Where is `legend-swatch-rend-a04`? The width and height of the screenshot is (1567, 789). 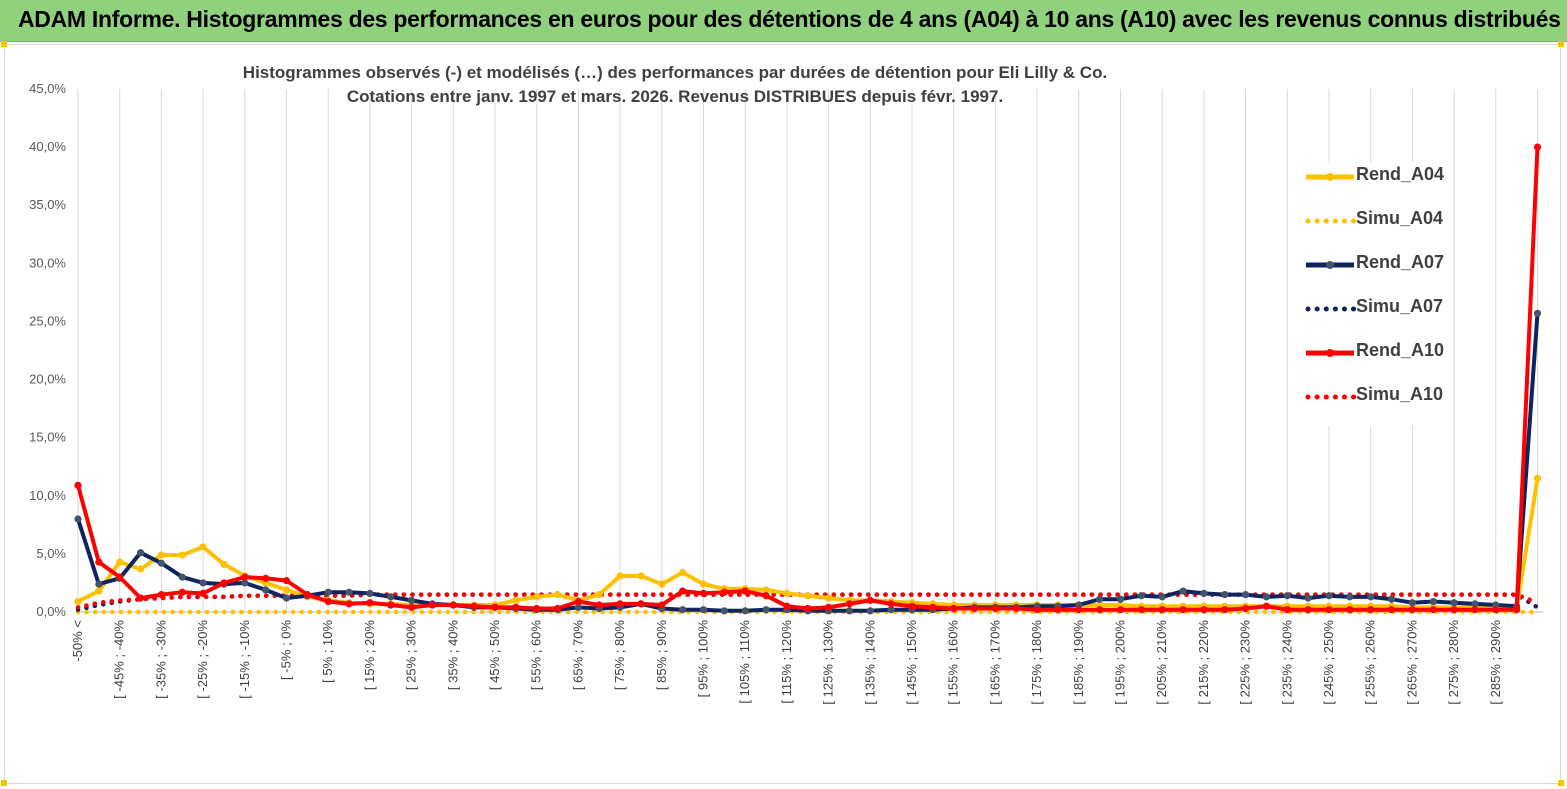
legend-swatch-rend-a04 is located at coordinates (1330, 177).